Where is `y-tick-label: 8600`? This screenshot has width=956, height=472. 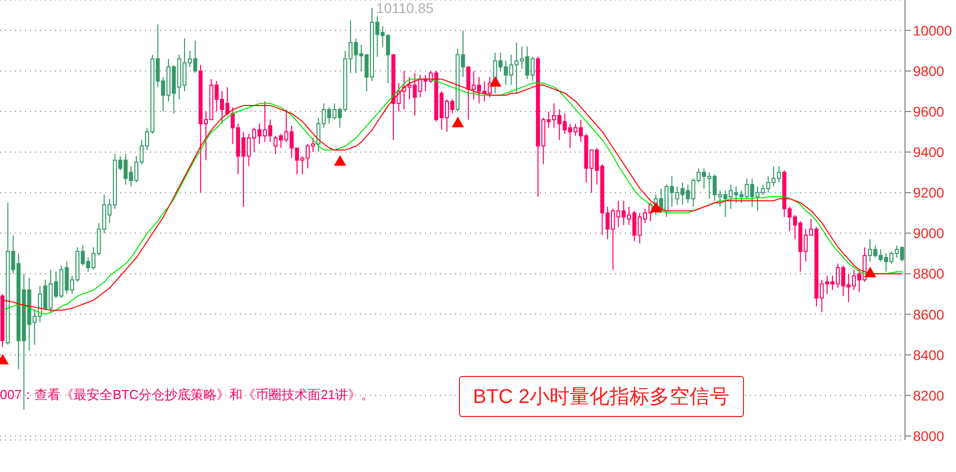
y-tick-label: 8600 is located at coordinates (928, 314).